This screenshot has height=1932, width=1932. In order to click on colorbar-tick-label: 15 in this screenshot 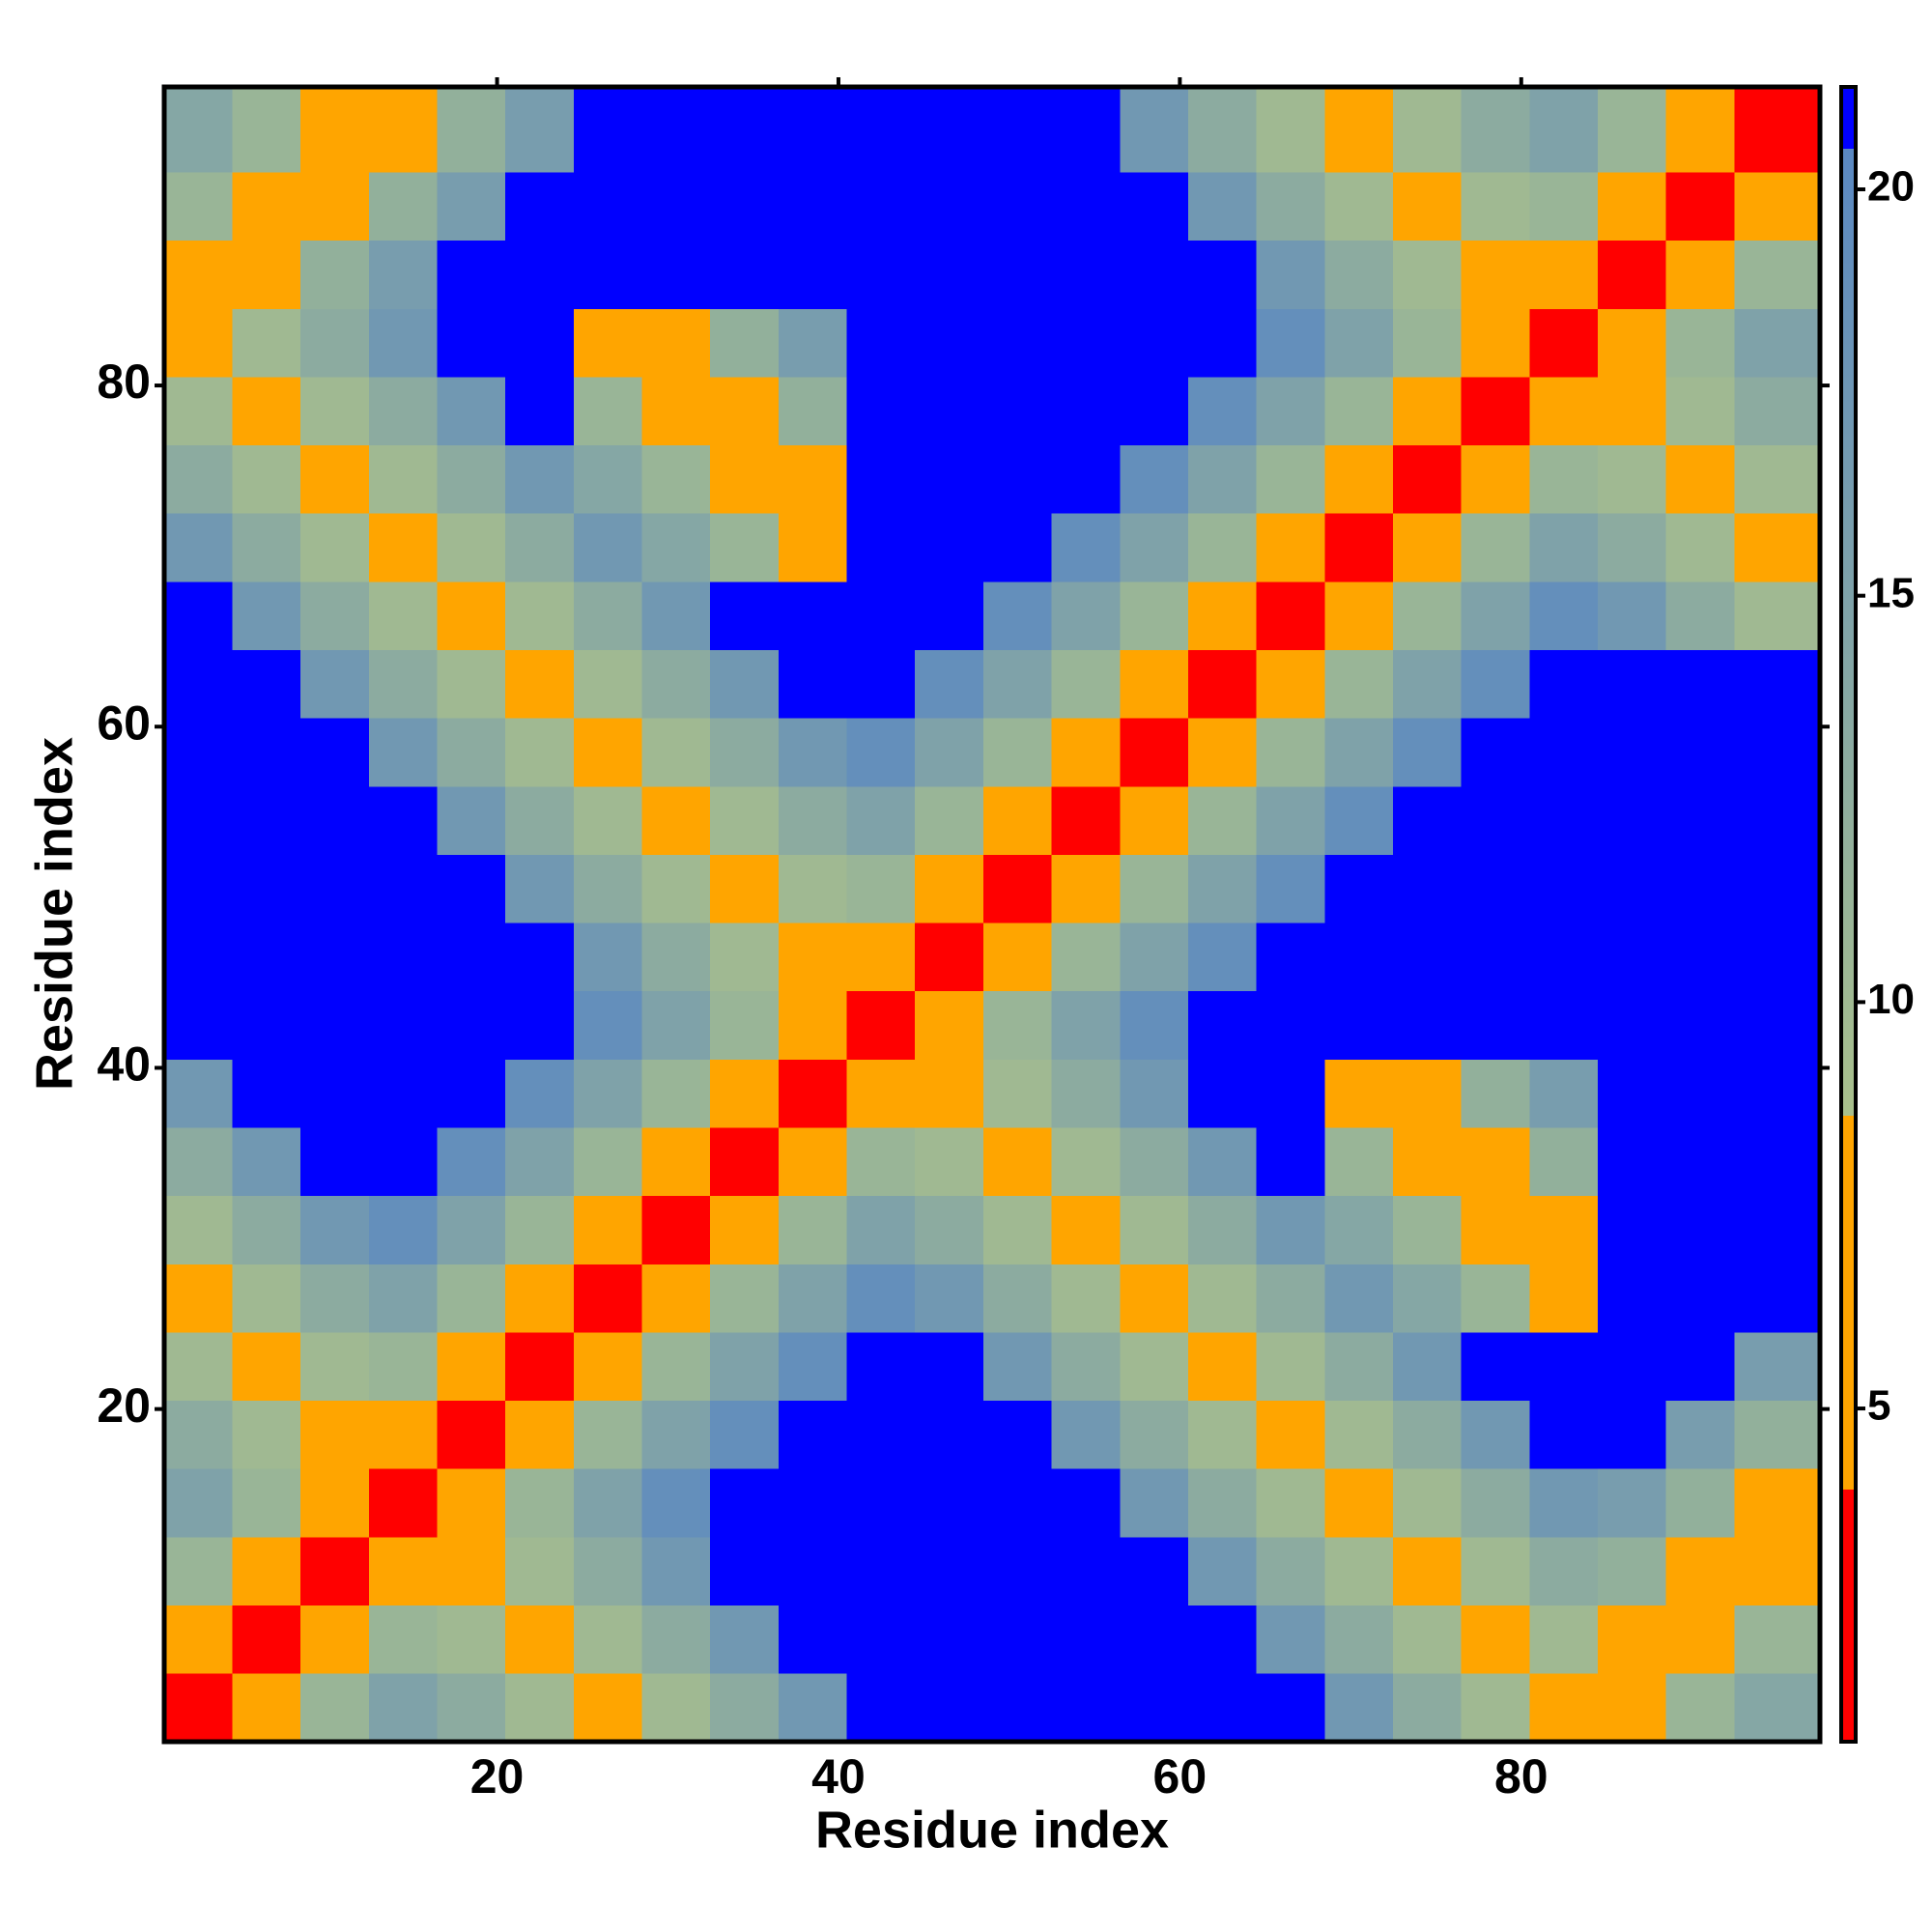, I will do `click(1891, 592)`.